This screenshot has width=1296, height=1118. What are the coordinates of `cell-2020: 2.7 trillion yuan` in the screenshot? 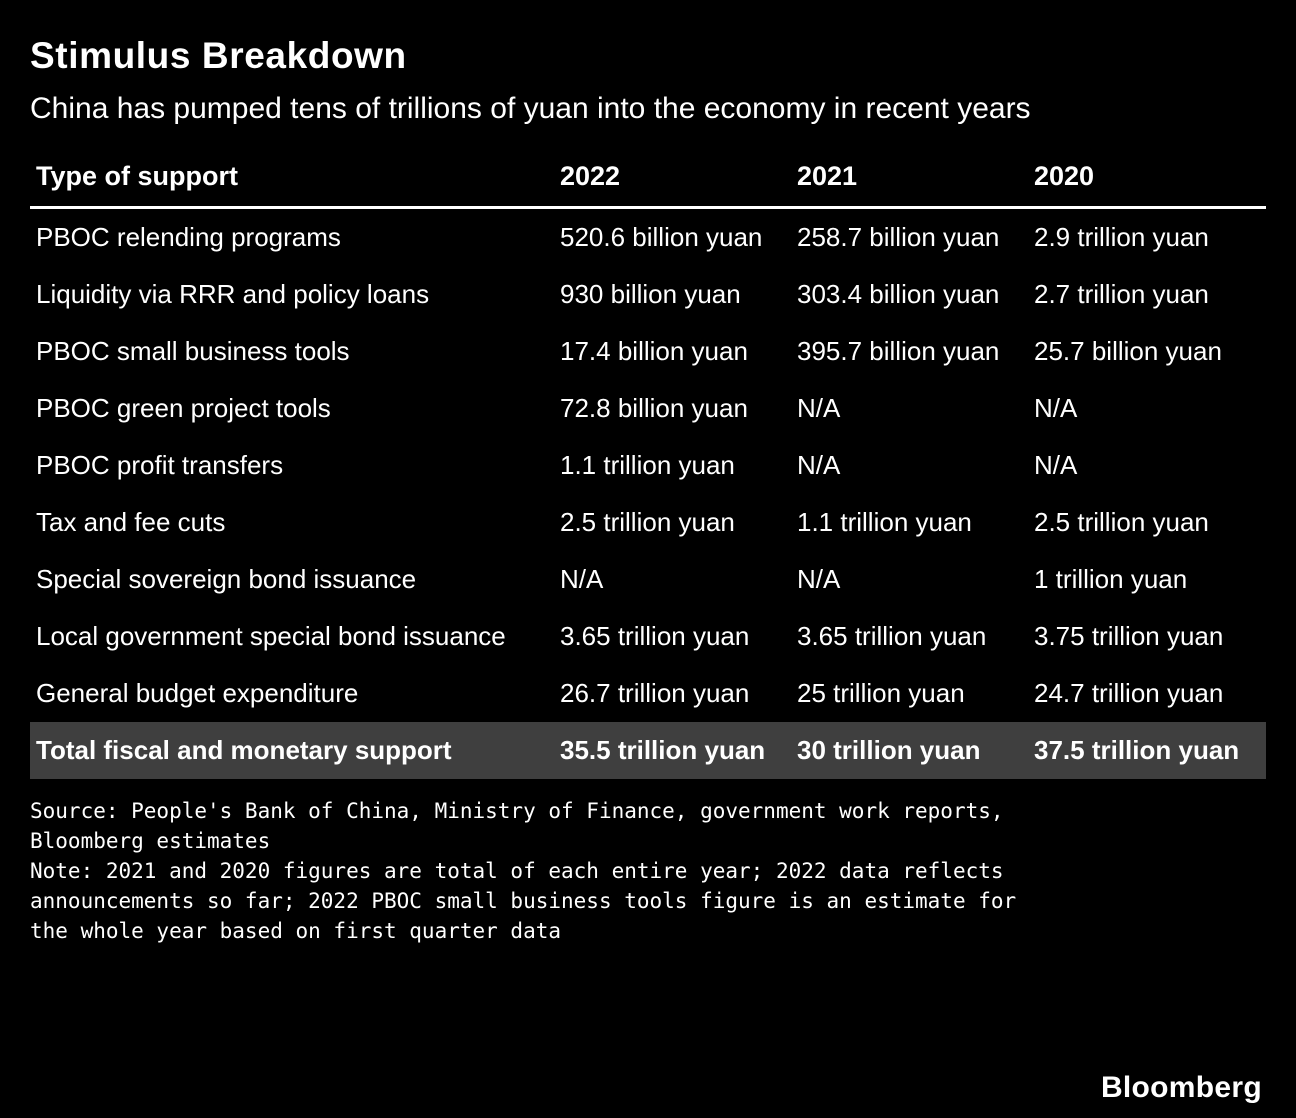 It's located at (1121, 294).